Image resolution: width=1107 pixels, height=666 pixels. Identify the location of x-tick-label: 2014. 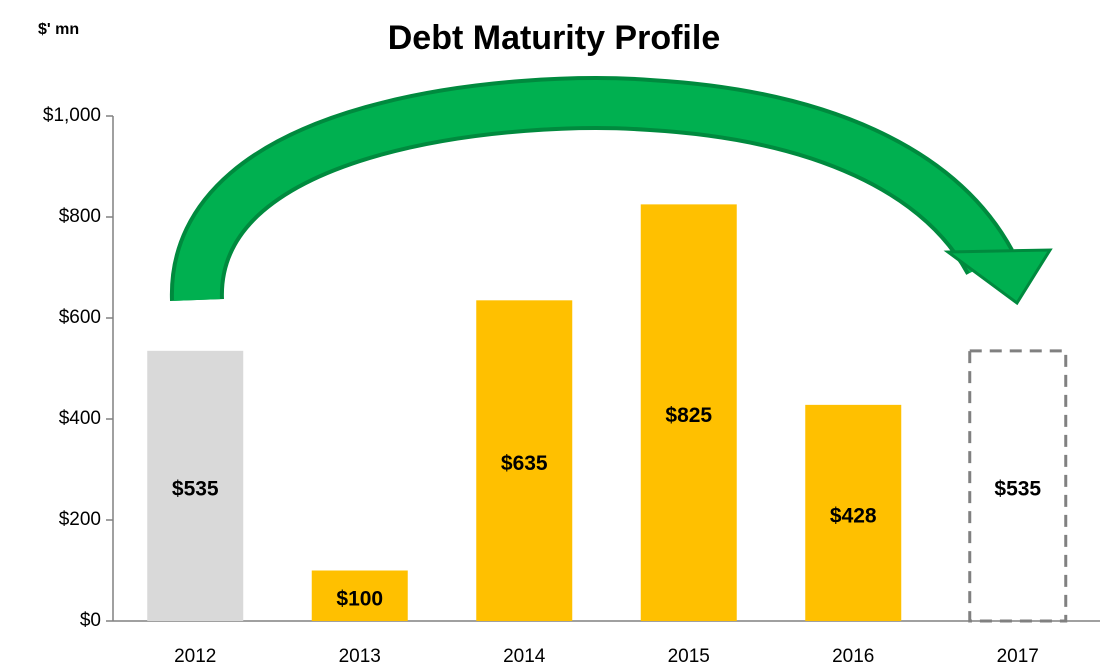
(524, 656).